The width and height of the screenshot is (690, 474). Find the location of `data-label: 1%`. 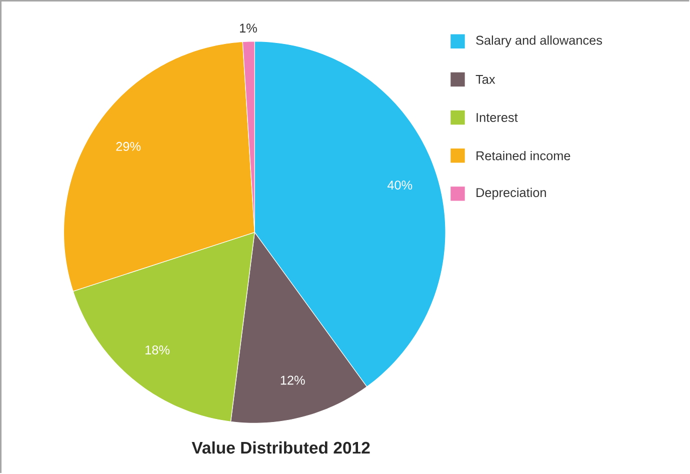

data-label: 1% is located at coordinates (248, 28).